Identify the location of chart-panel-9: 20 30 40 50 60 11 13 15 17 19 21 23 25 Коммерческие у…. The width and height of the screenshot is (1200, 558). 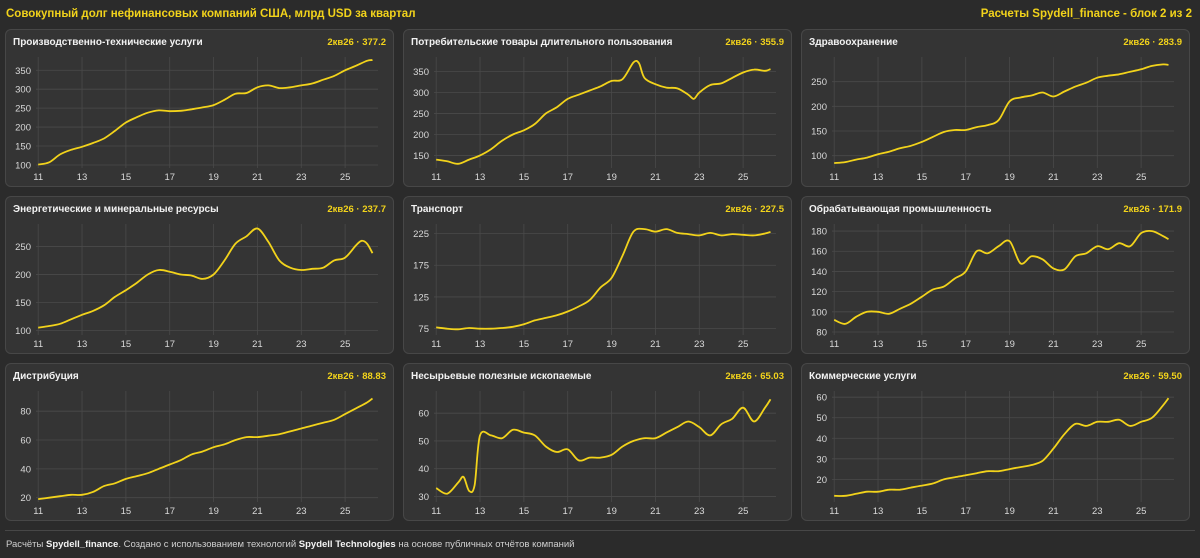
(995, 442).